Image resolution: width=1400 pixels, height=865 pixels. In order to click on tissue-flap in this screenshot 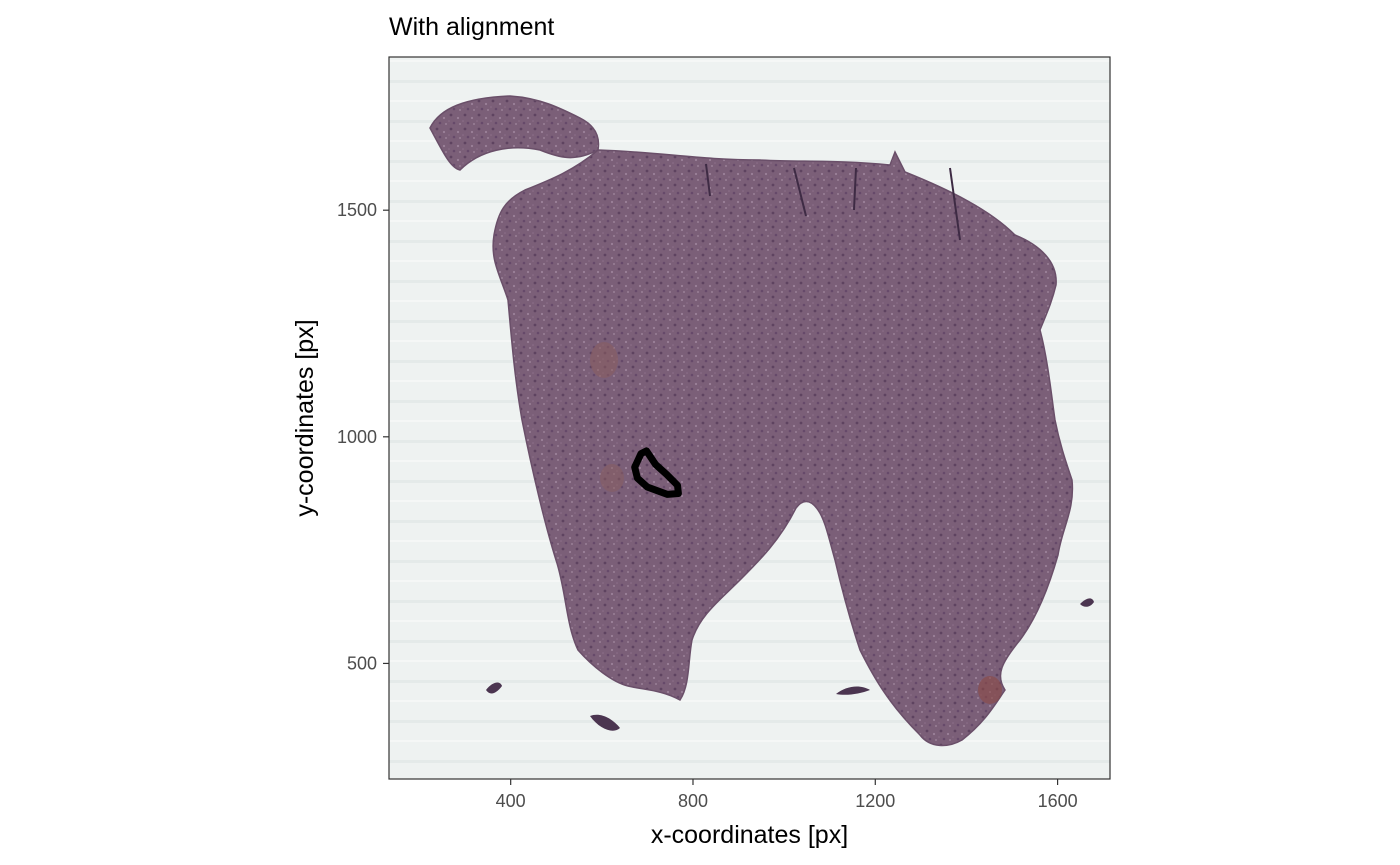, I will do `click(514, 133)`.